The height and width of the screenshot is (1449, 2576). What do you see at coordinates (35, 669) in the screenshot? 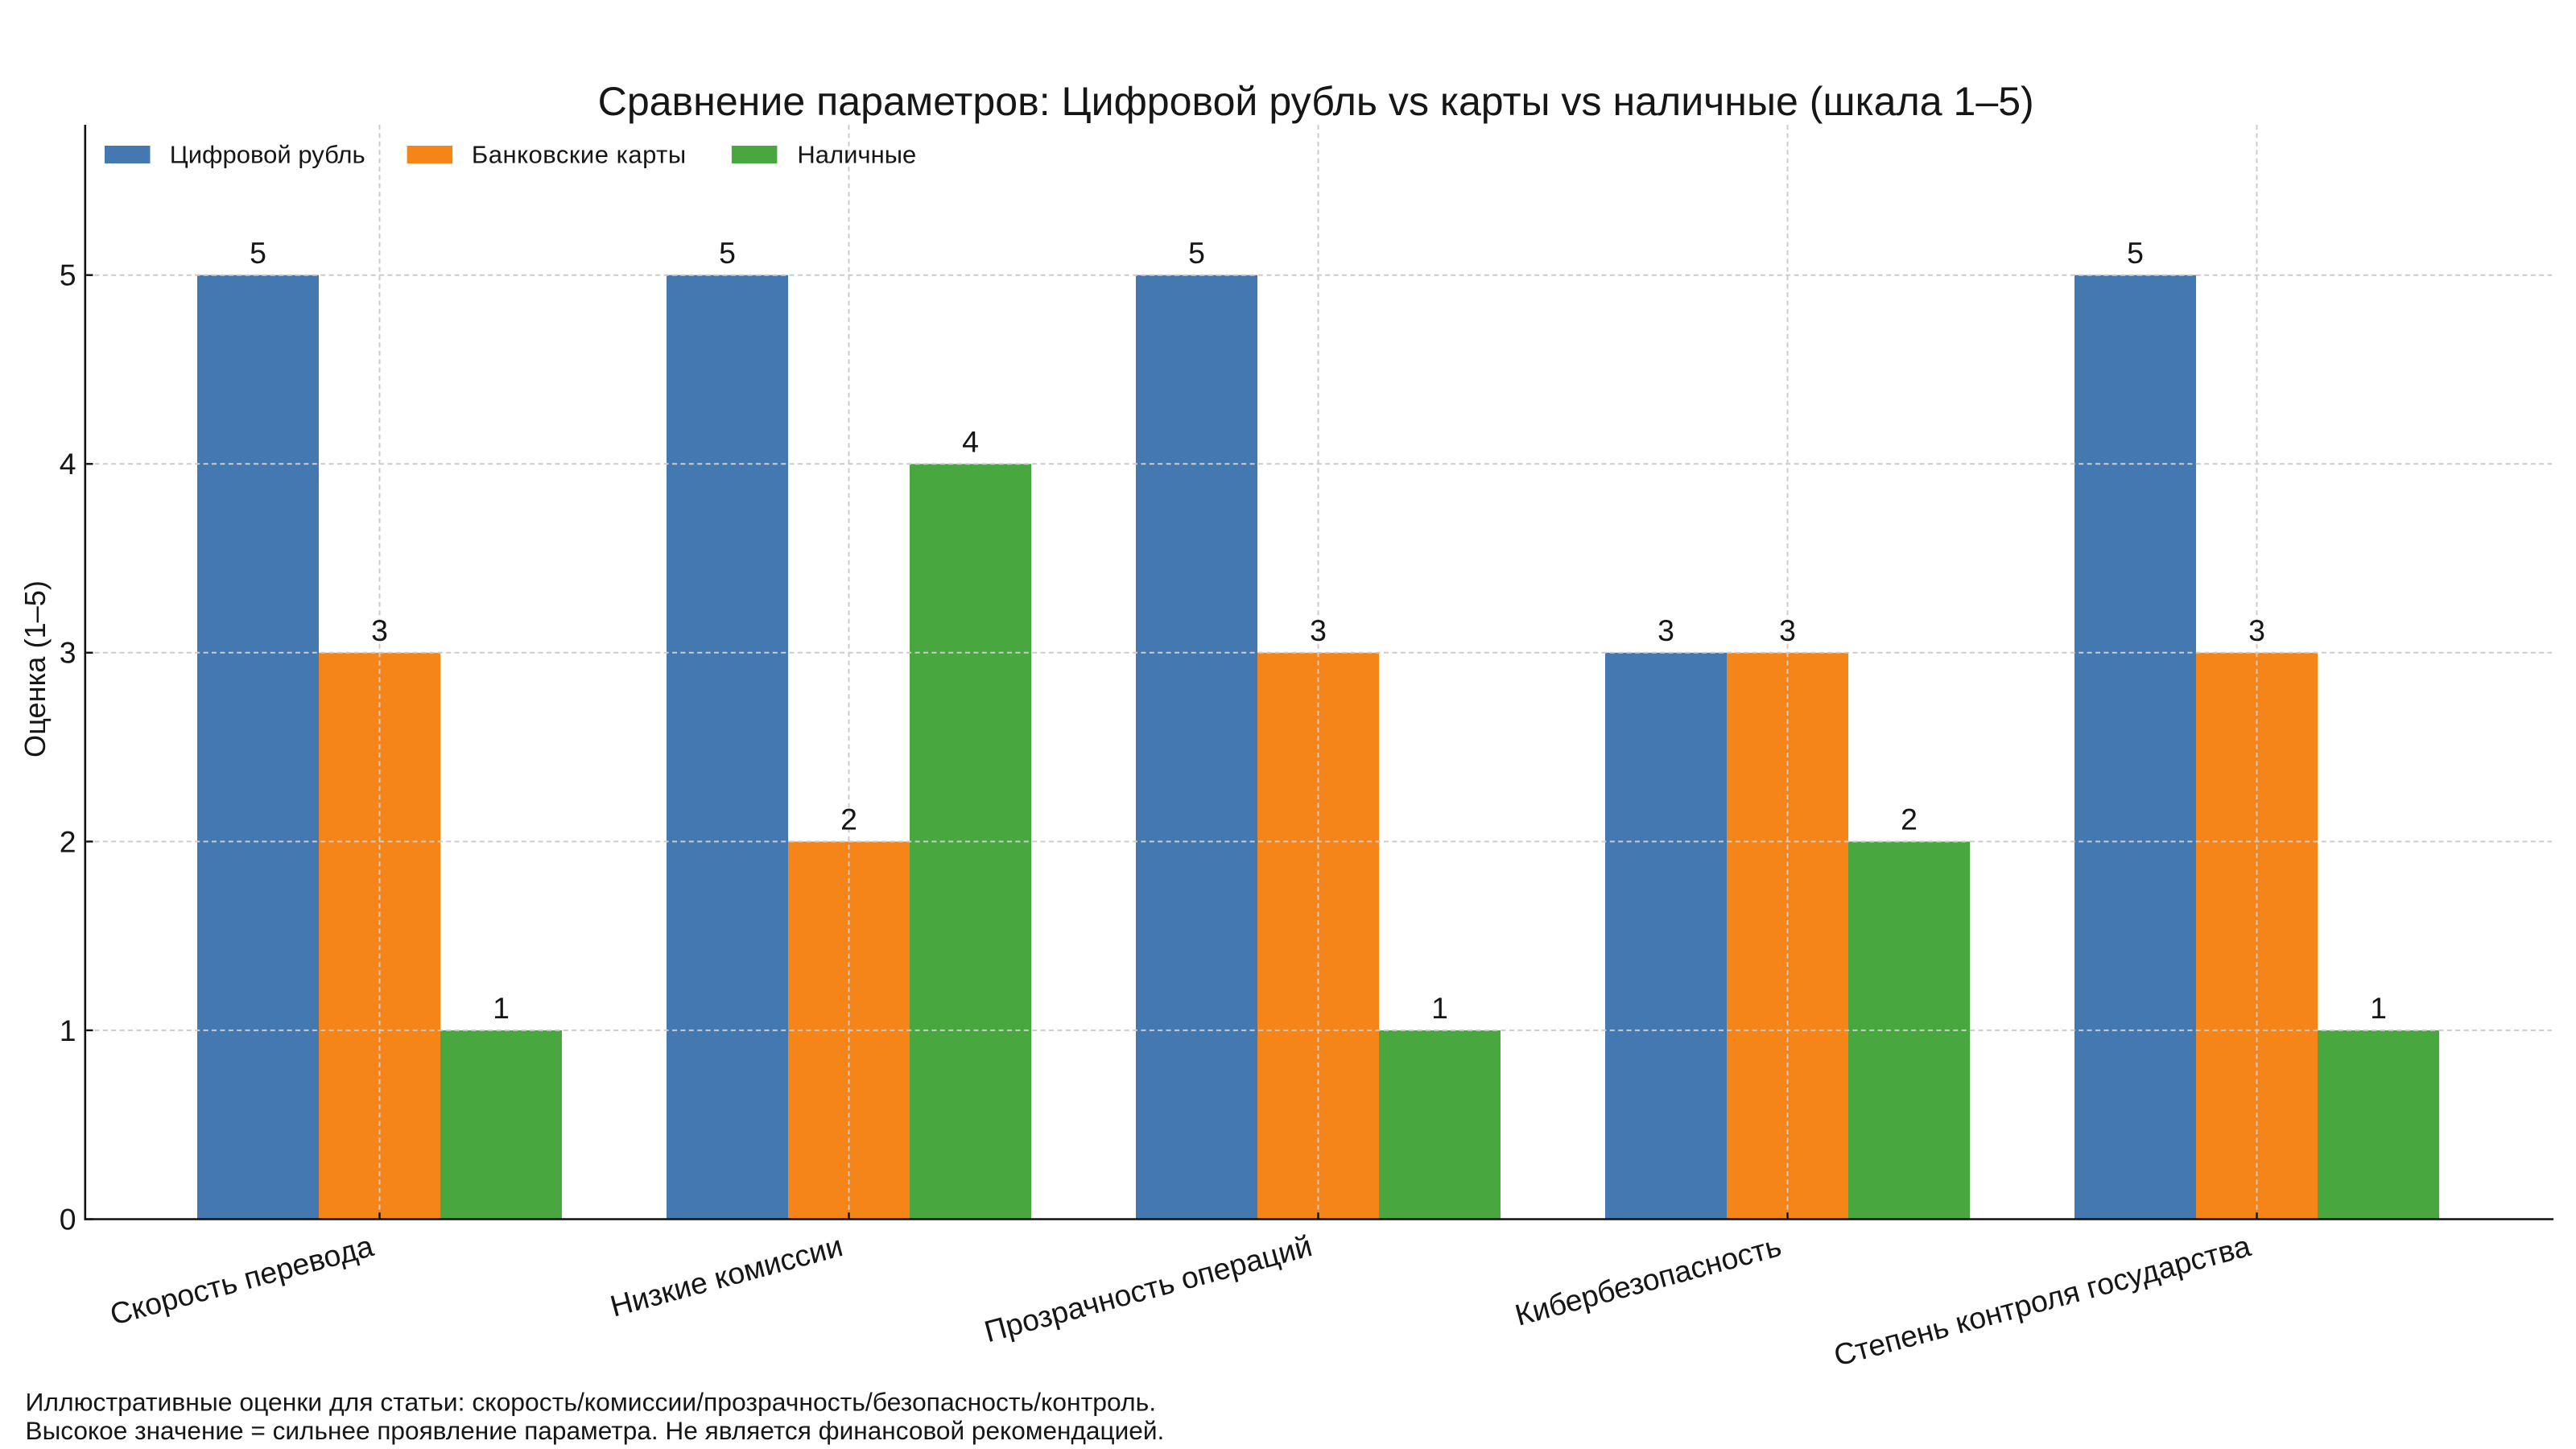
I see `svg-text: Оценка (1–5)` at bounding box center [35, 669].